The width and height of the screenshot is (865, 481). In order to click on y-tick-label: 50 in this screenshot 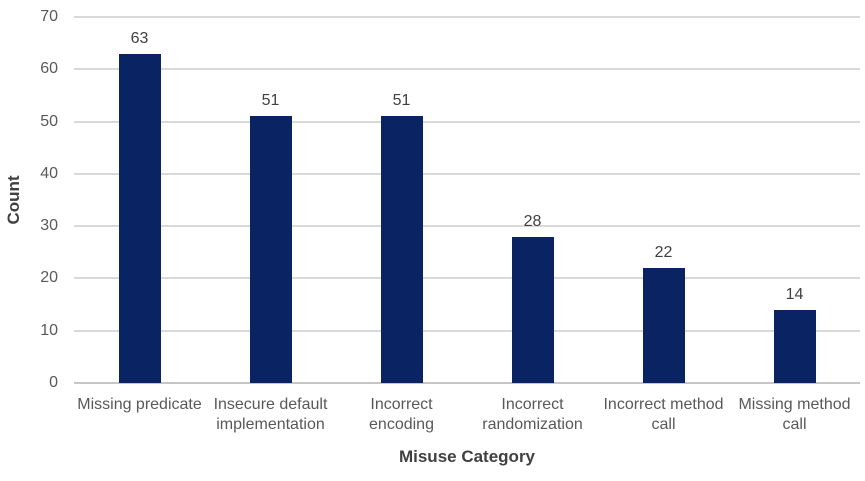, I will do `click(49, 121)`.